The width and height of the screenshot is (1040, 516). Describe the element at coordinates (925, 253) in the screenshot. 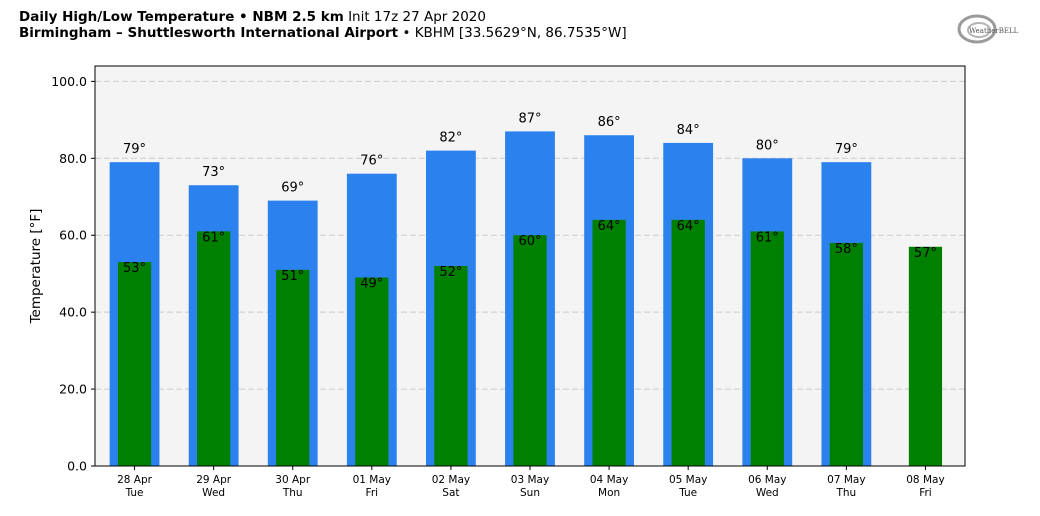

I see `low-label: 57°` at that location.